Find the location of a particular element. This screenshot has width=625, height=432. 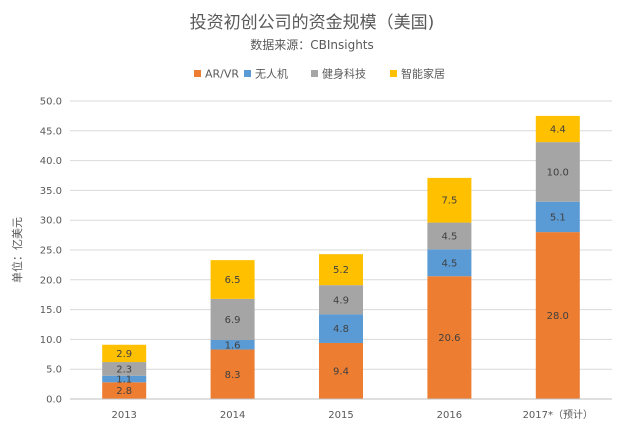

legend-item: 智能家居 is located at coordinates (423, 74).